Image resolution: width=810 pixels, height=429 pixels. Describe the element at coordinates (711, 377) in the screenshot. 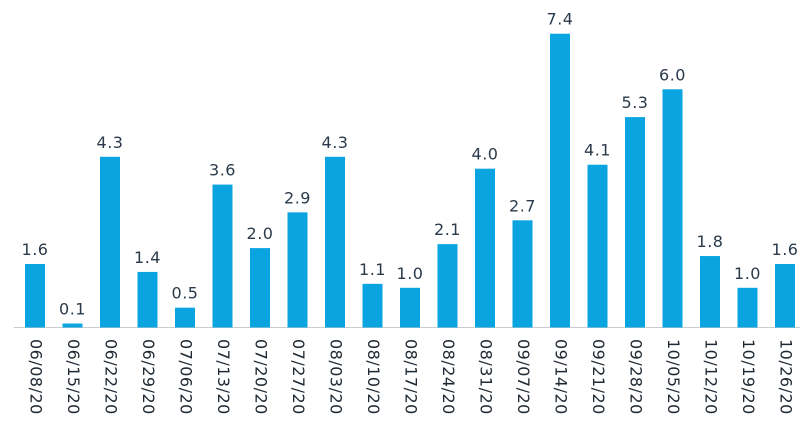

I see `x-tick-label: 10/12/20` at that location.